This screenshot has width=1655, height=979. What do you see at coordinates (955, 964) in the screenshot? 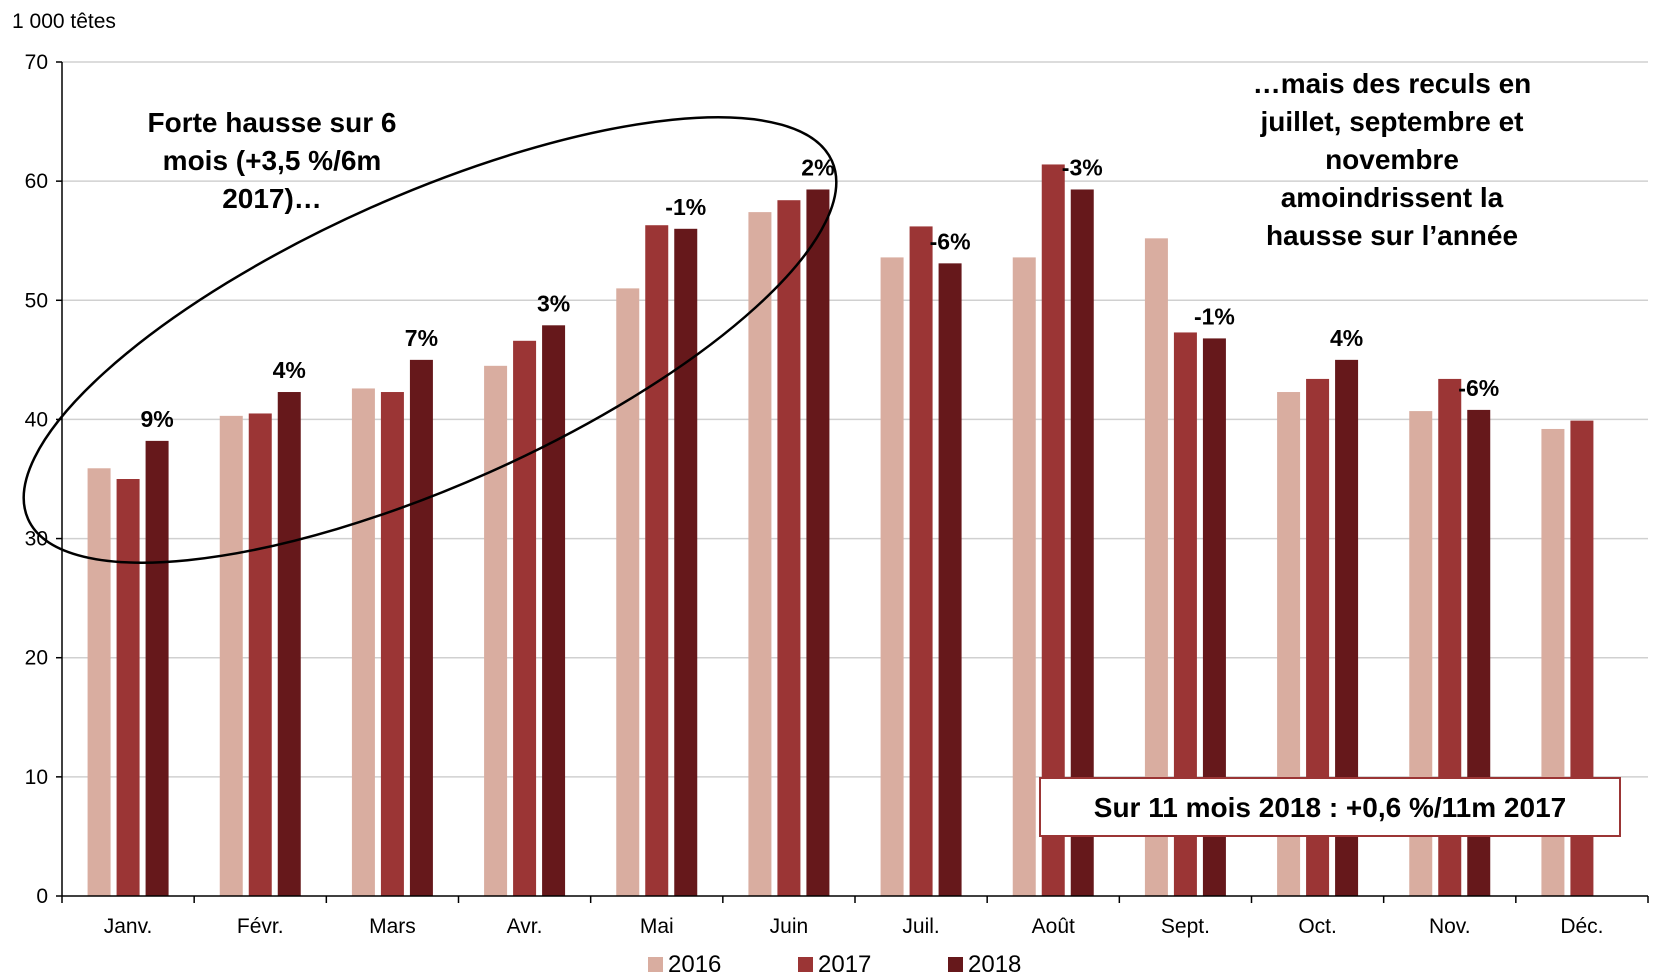
I see `legend-swatch-2018` at bounding box center [955, 964].